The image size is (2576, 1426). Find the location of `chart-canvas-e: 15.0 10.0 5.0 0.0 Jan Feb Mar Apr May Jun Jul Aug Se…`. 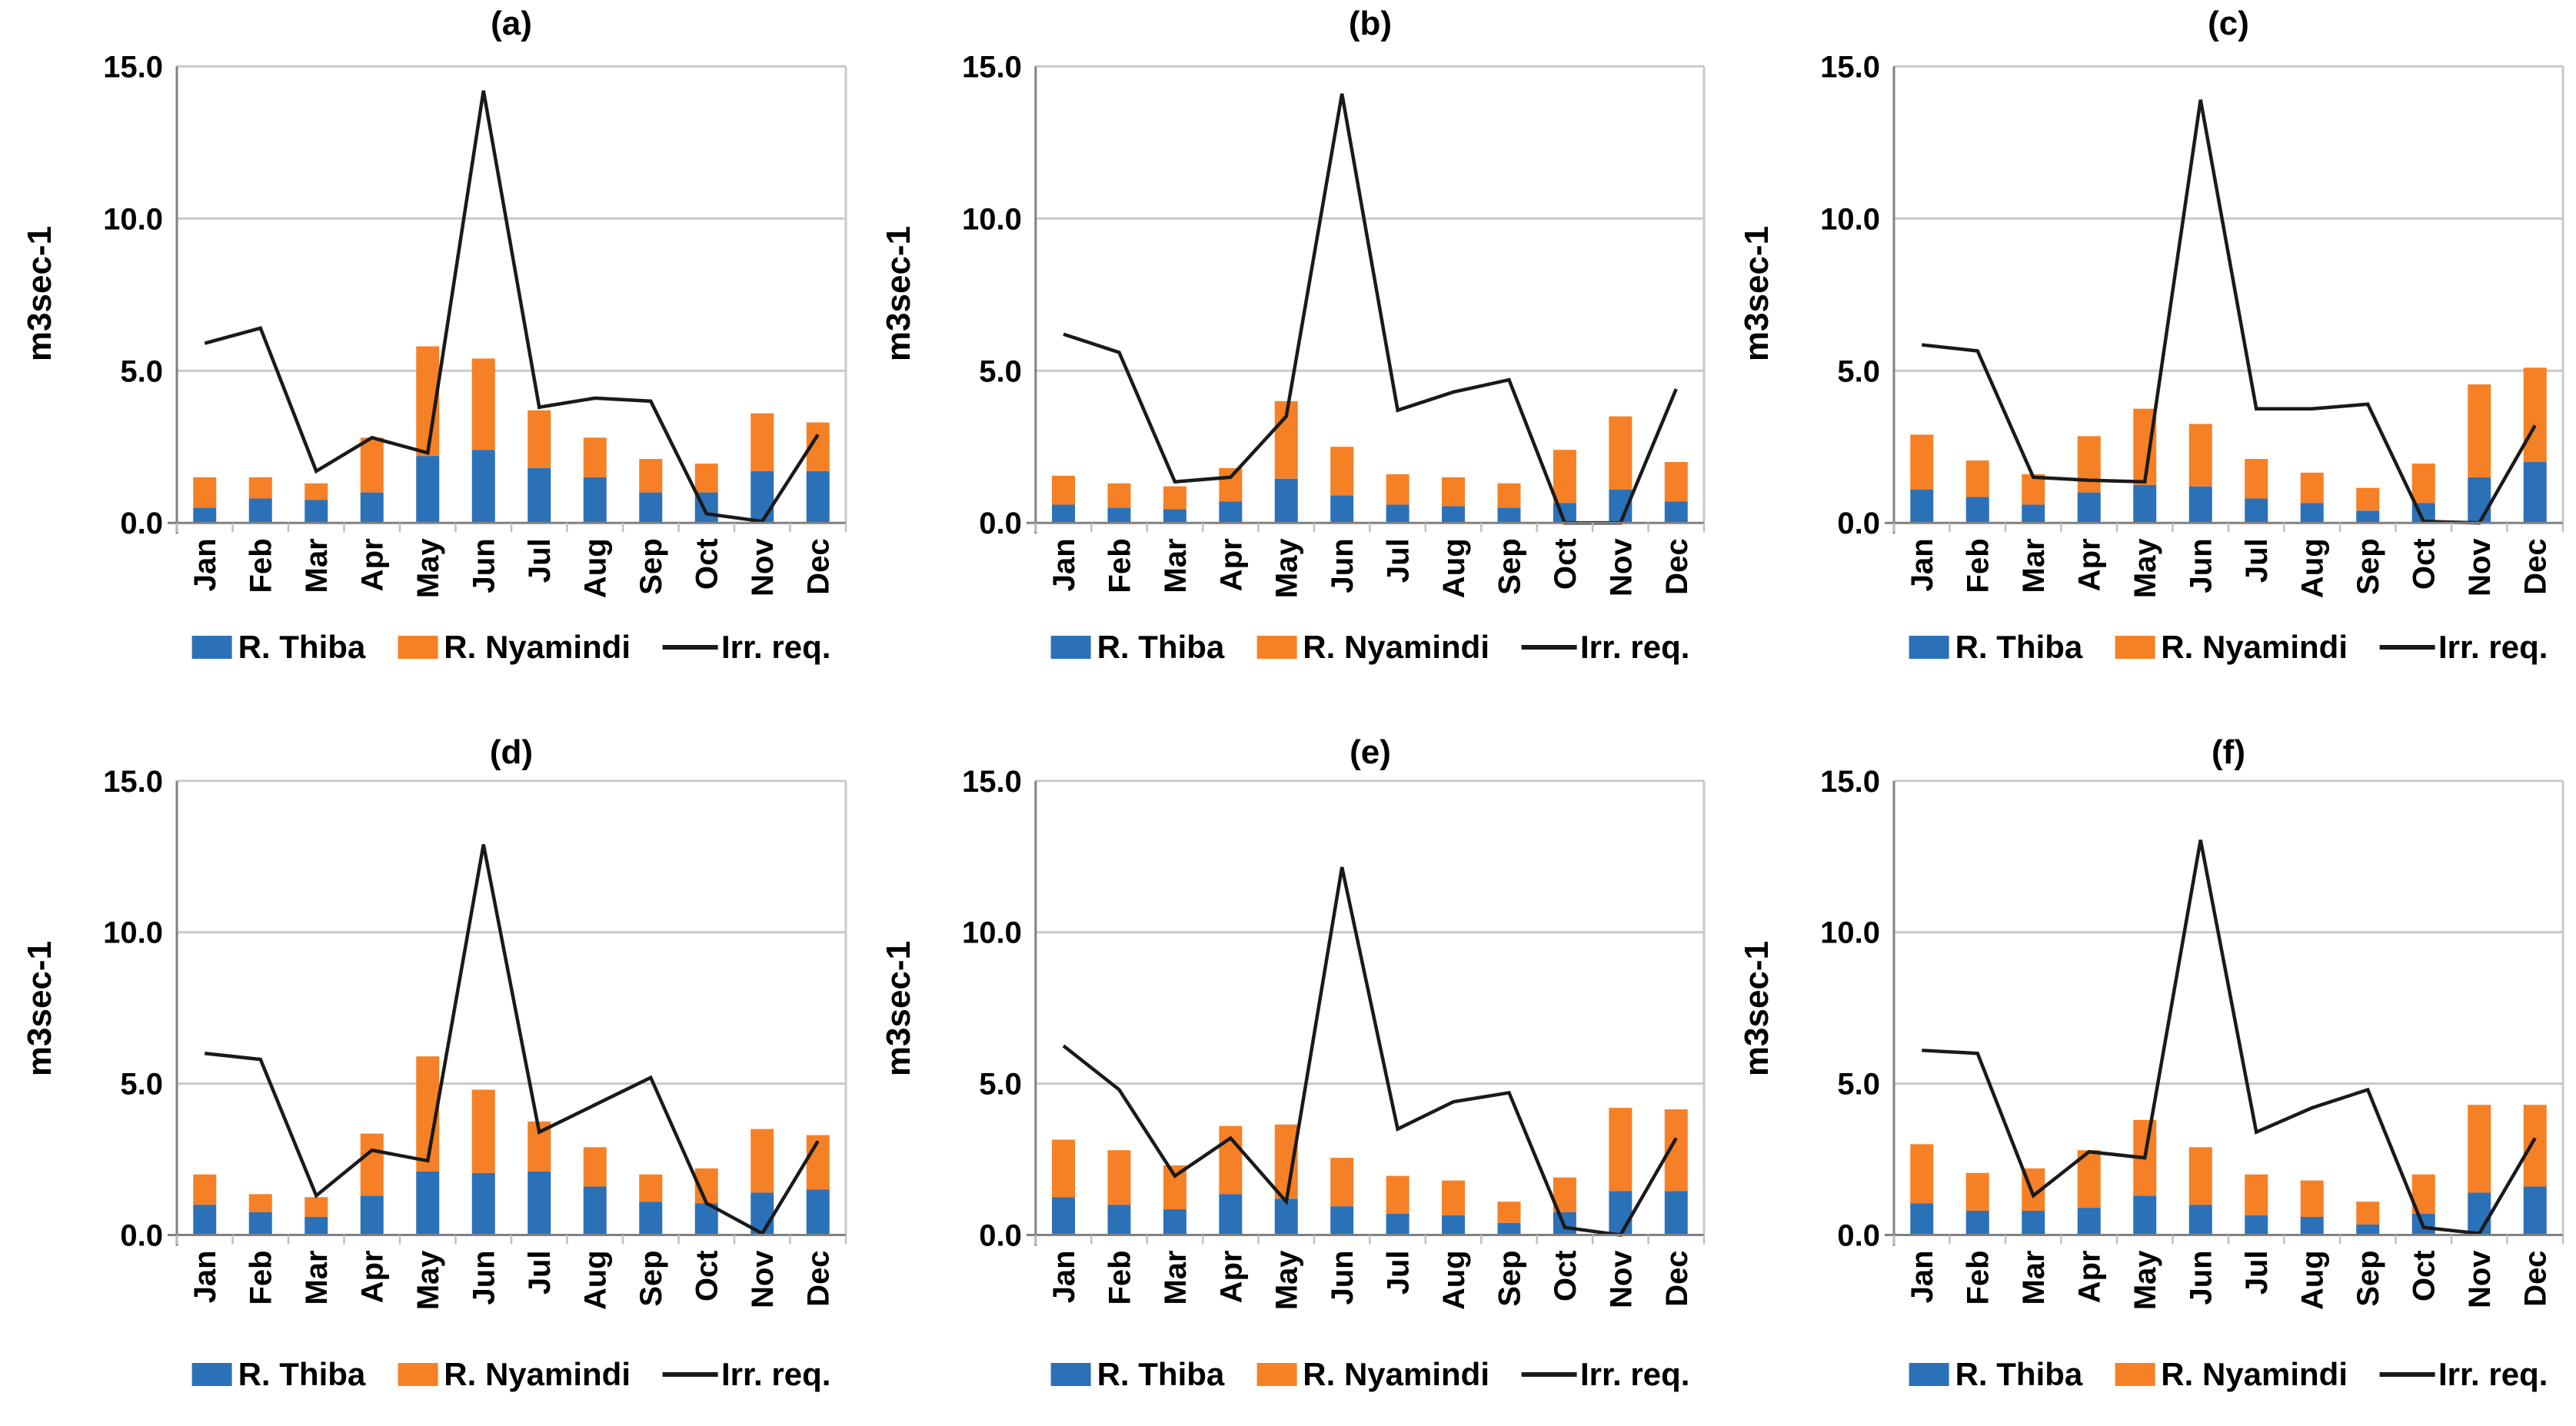

chart-canvas-e: 15.0 10.0 5.0 0.0 Jan Feb Mar Apr May Jun Jul Aug Se… is located at coordinates (1334, 1037).